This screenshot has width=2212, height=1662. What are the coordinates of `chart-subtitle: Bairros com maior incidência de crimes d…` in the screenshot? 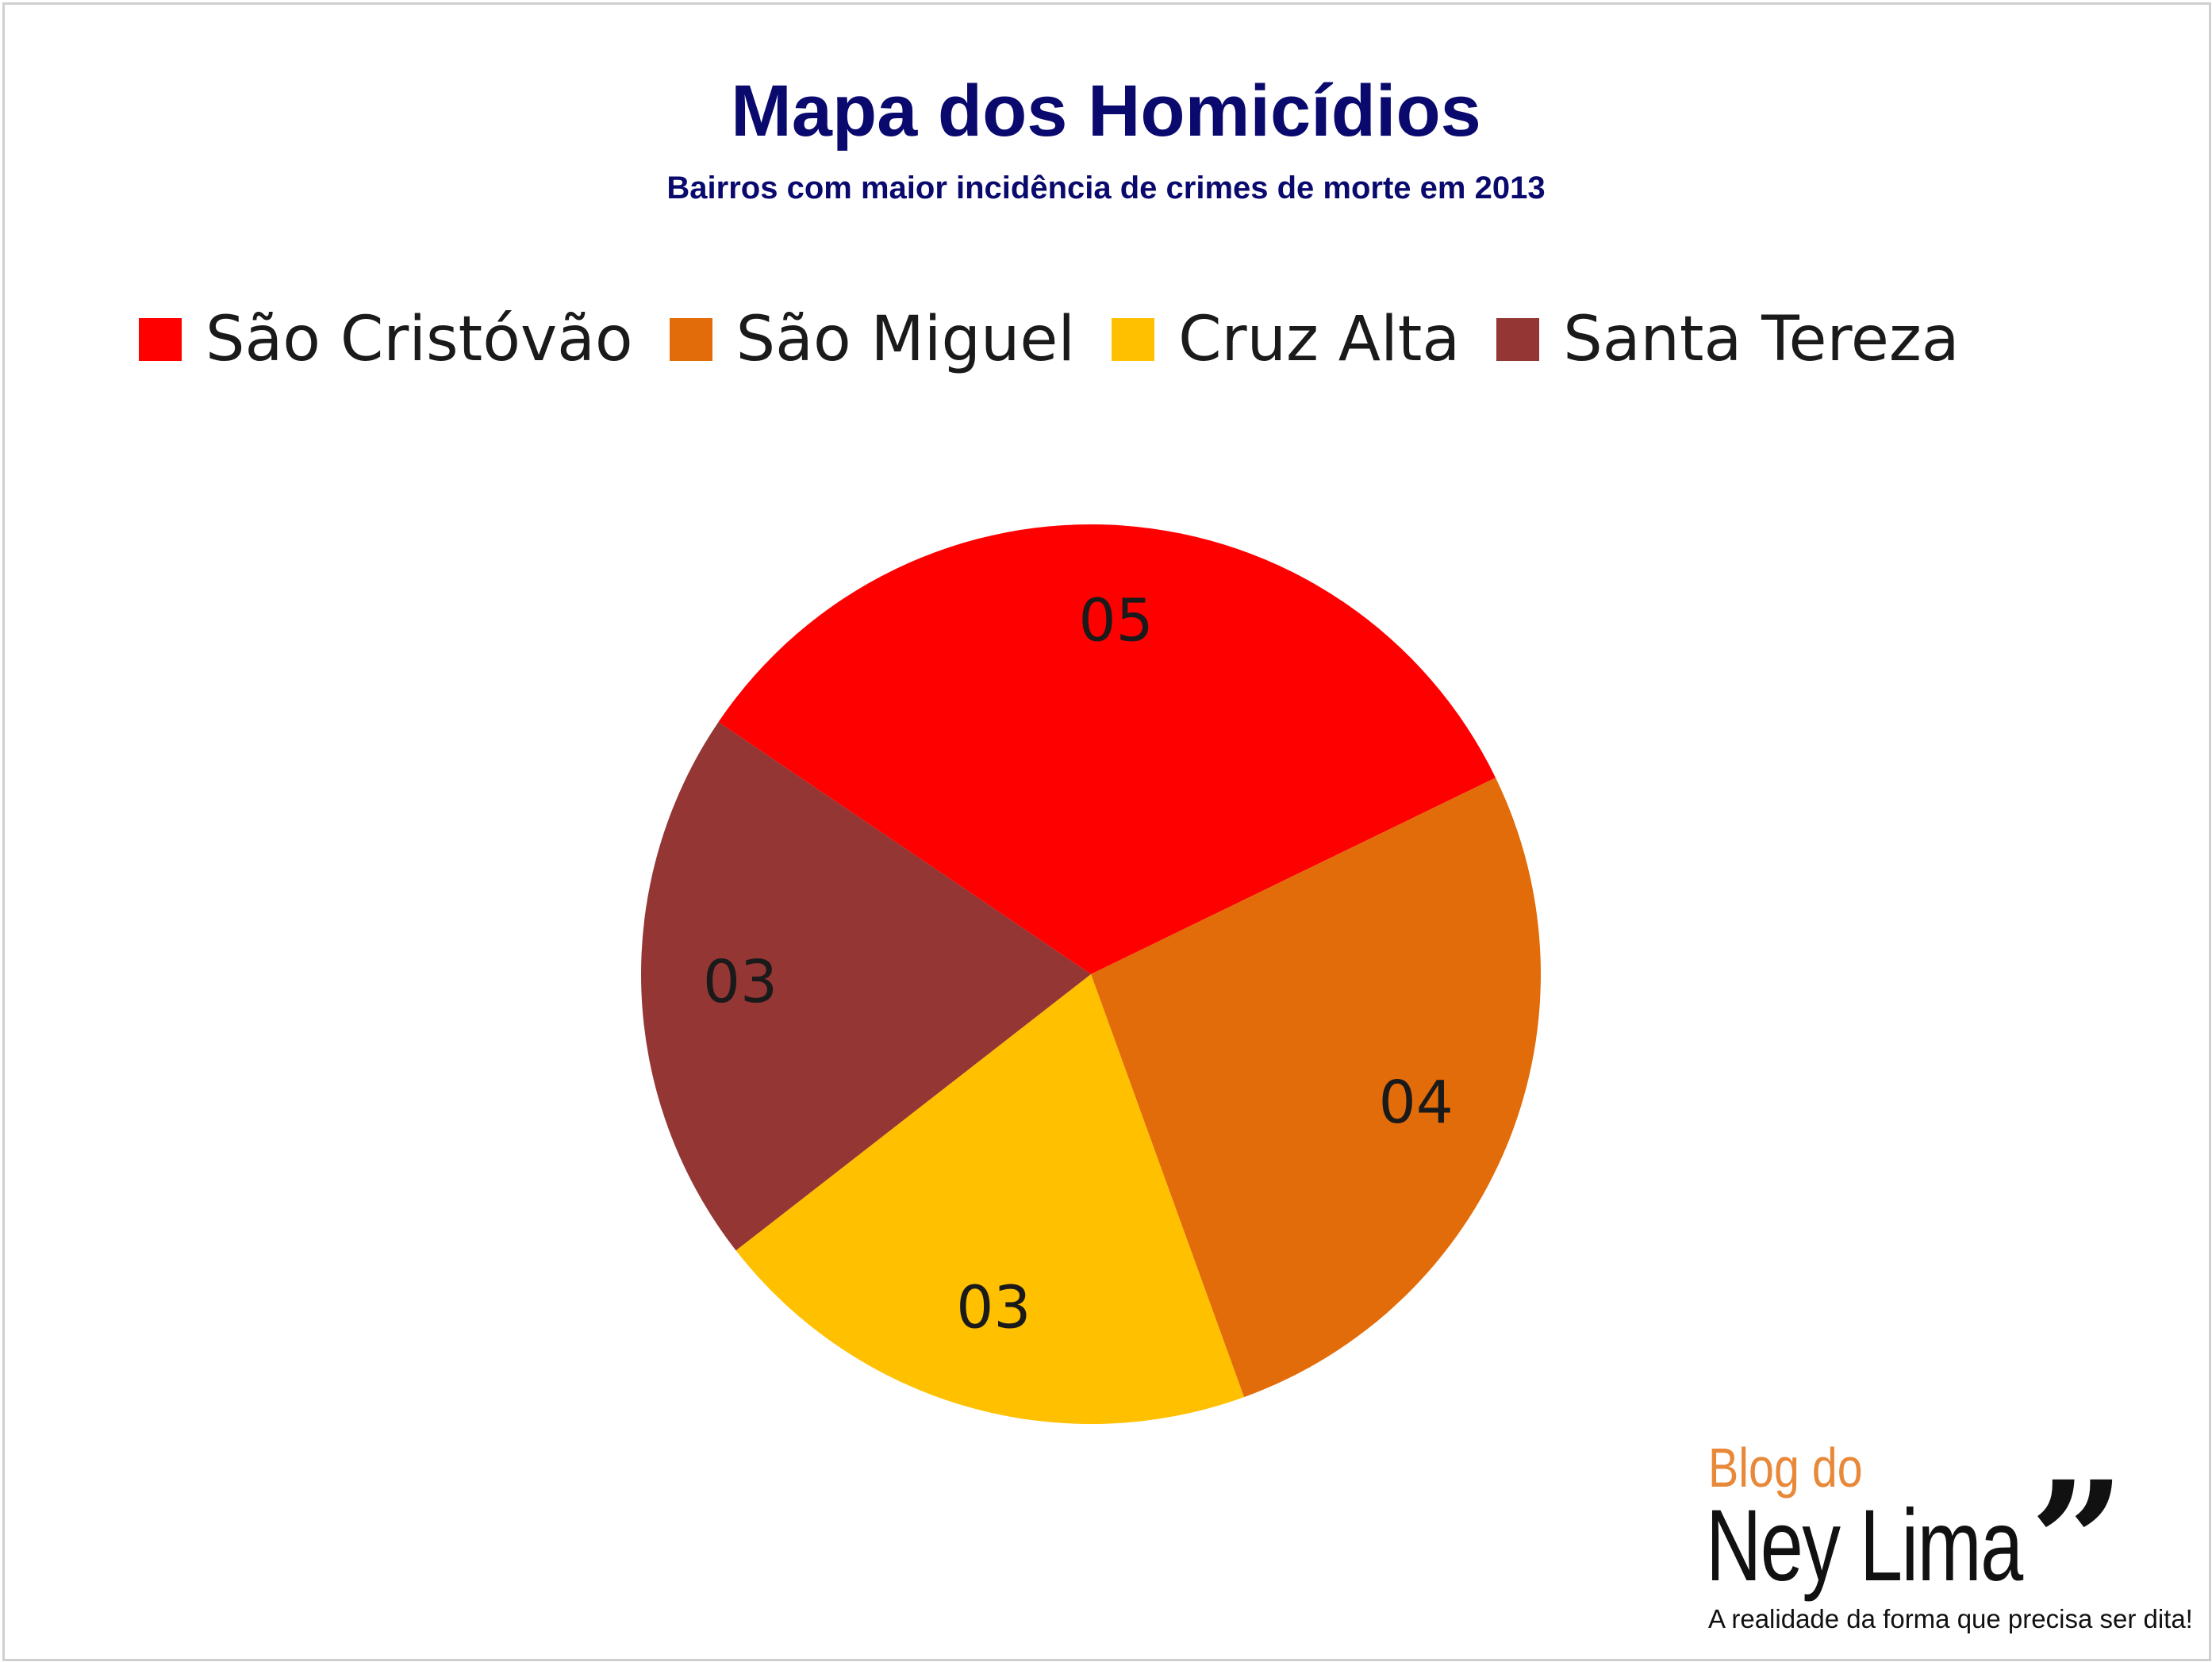 It's located at (1106, 188).